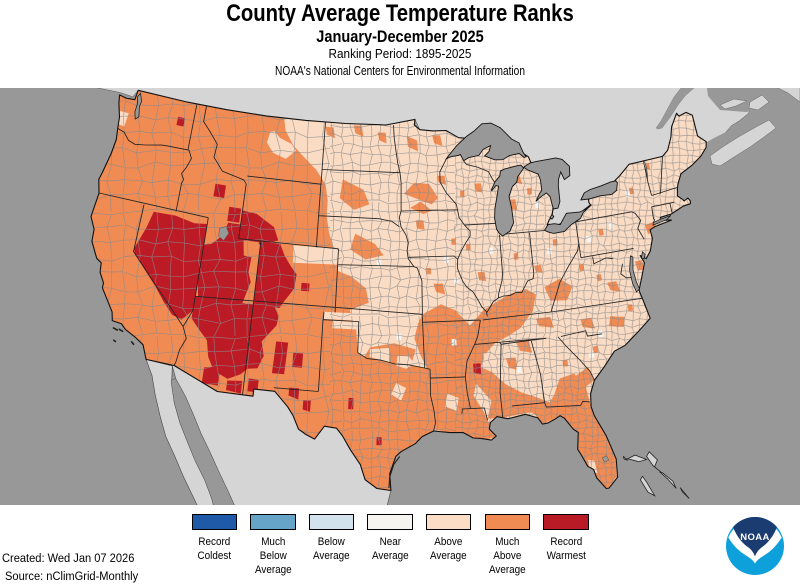 The height and width of the screenshot is (584, 800). I want to click on svg-text: NOAA, so click(755, 537).